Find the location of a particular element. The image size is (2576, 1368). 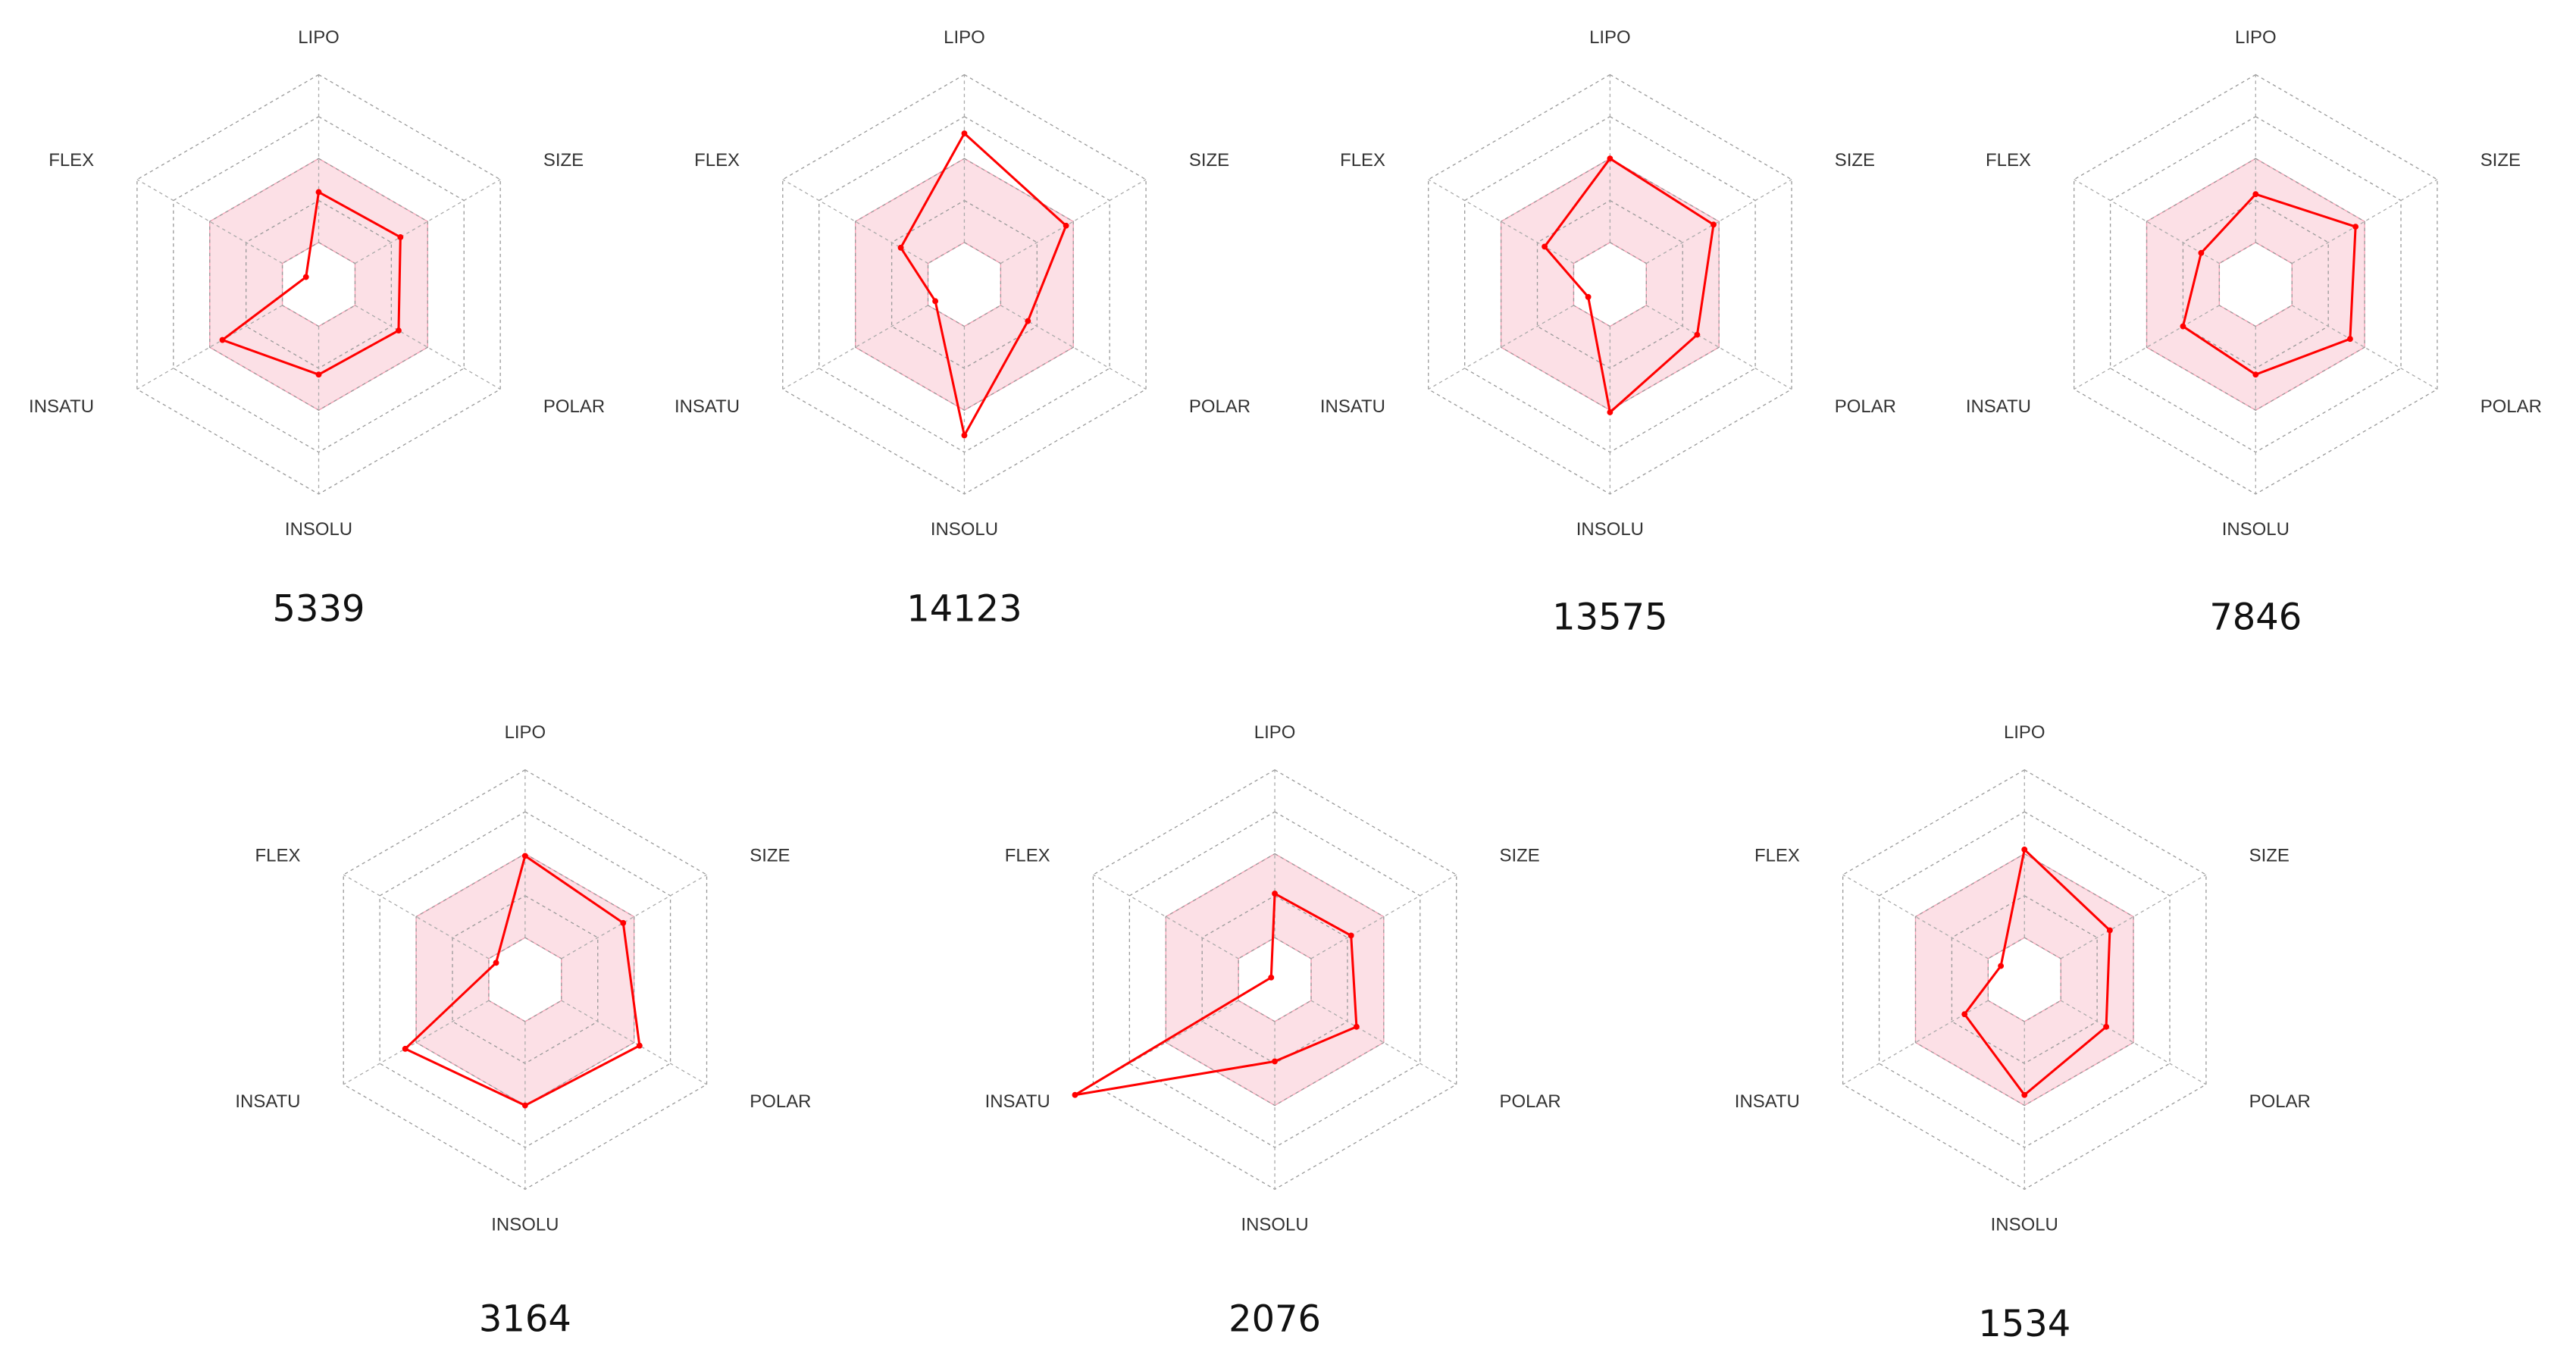

radar-chart: LIPO SIZE POLAR INSOLU INSATU FLEX 14123 is located at coordinates (963, 329).